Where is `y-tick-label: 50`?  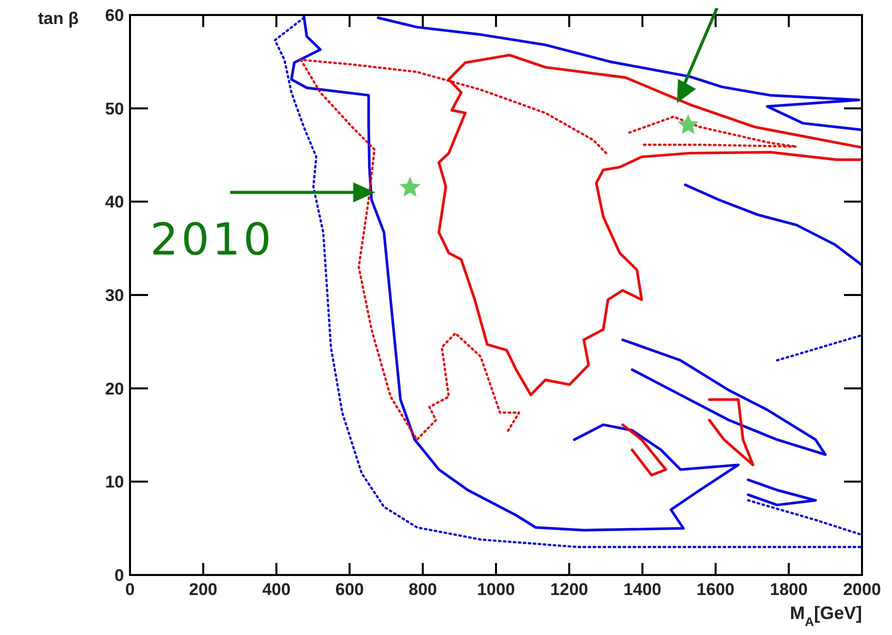
y-tick-label: 50 is located at coordinates (114, 108).